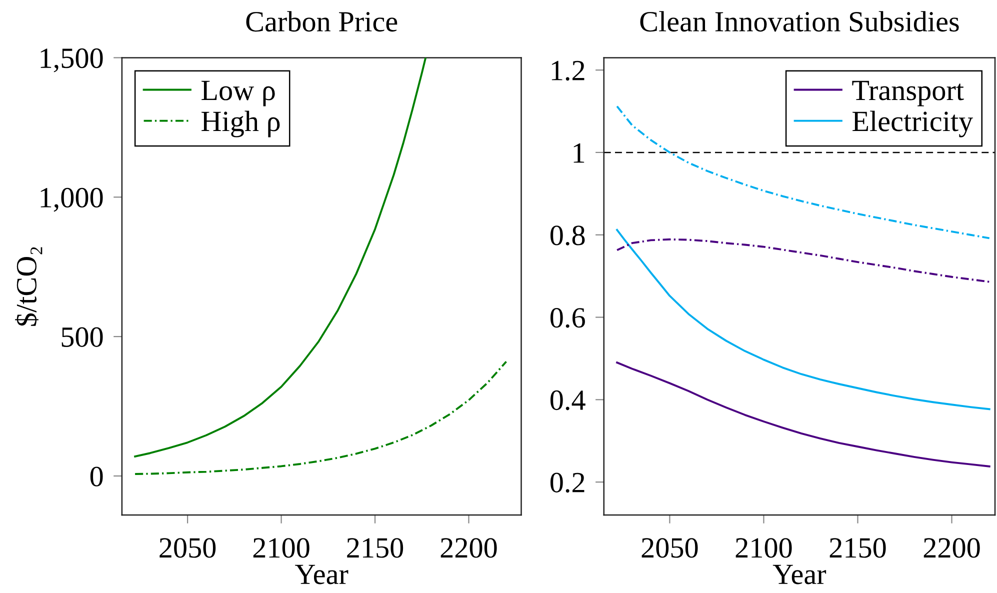  What do you see at coordinates (568, 70) in the screenshot?
I see `y-tick-label: 1.2` at bounding box center [568, 70].